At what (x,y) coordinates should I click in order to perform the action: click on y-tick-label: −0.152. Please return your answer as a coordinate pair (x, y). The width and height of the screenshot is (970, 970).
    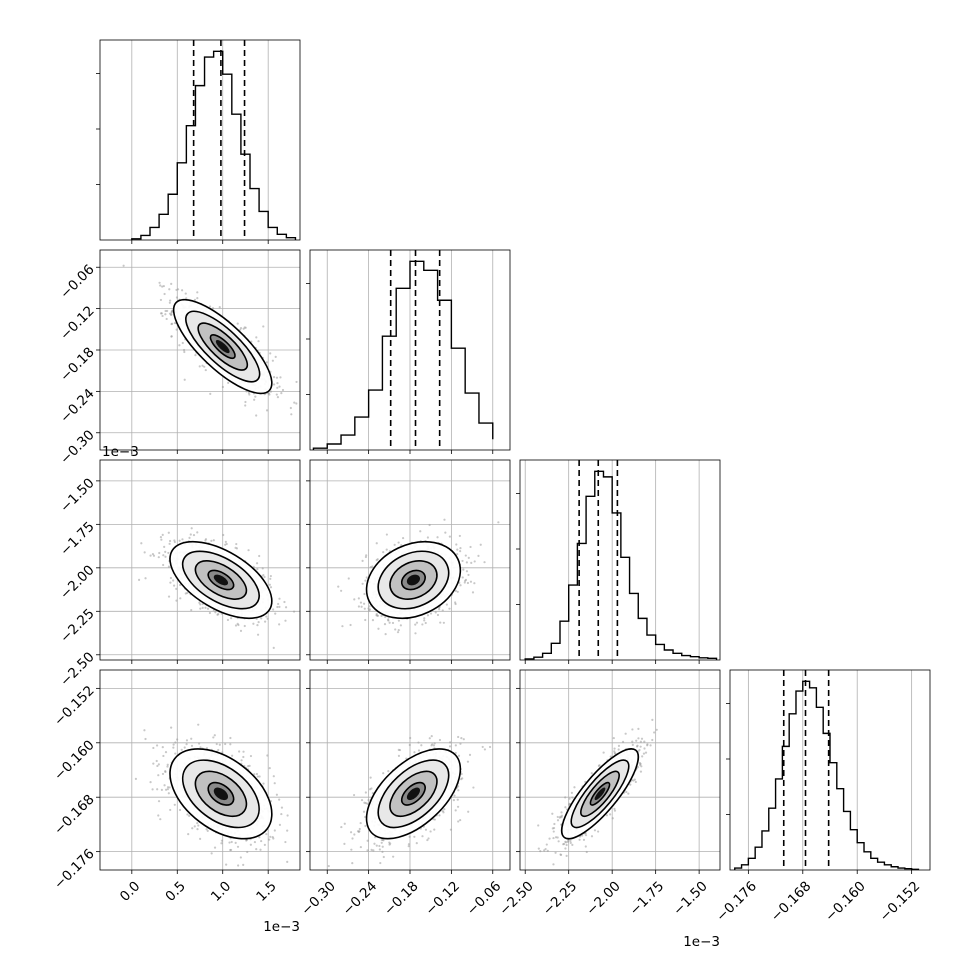
    Looking at the image, I should click on (74, 706).